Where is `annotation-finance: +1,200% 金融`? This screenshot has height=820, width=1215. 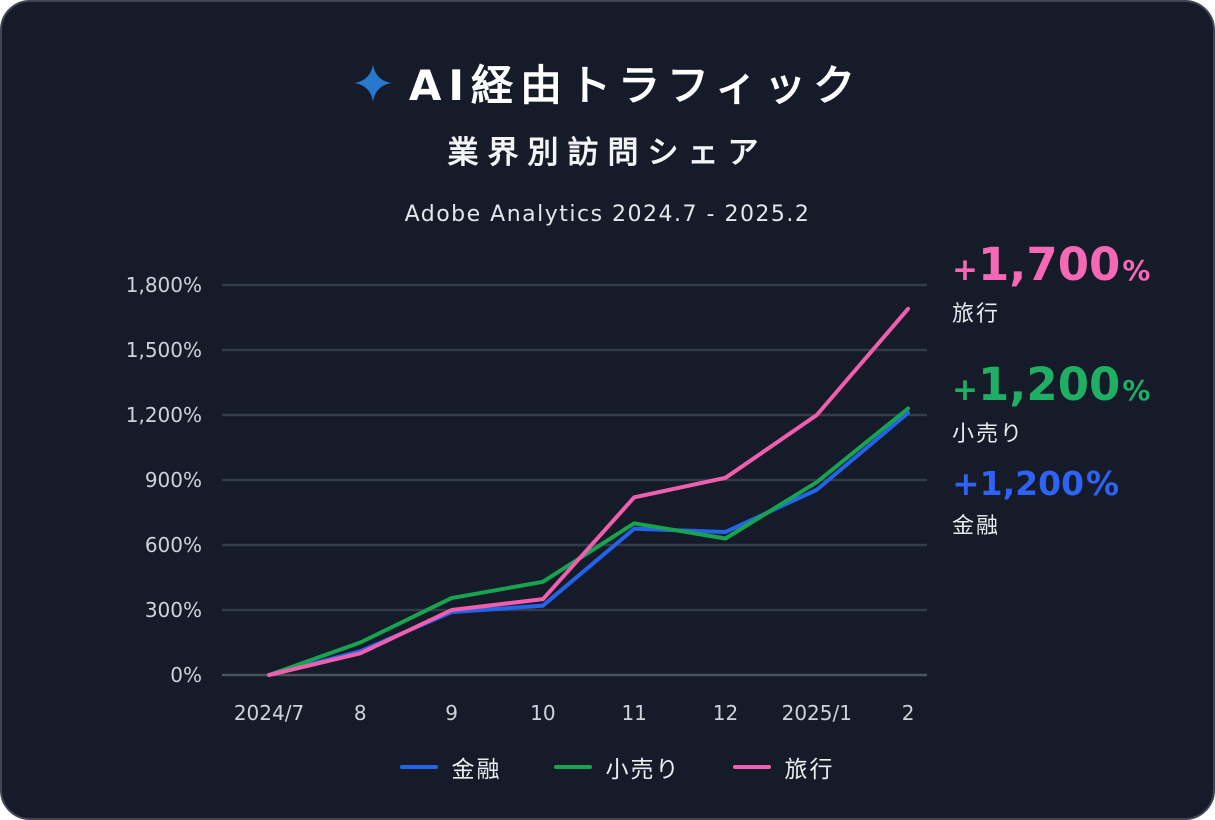 annotation-finance: +1,200% 金融 is located at coordinates (1051, 502).